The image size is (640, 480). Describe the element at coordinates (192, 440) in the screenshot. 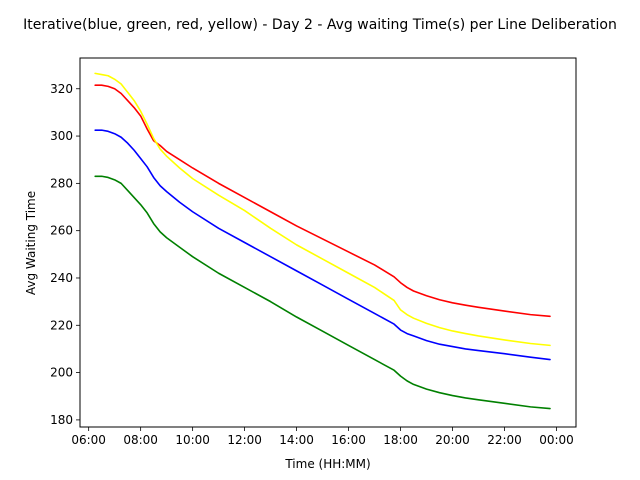

I see `x-tick-label: 10:00` at that location.